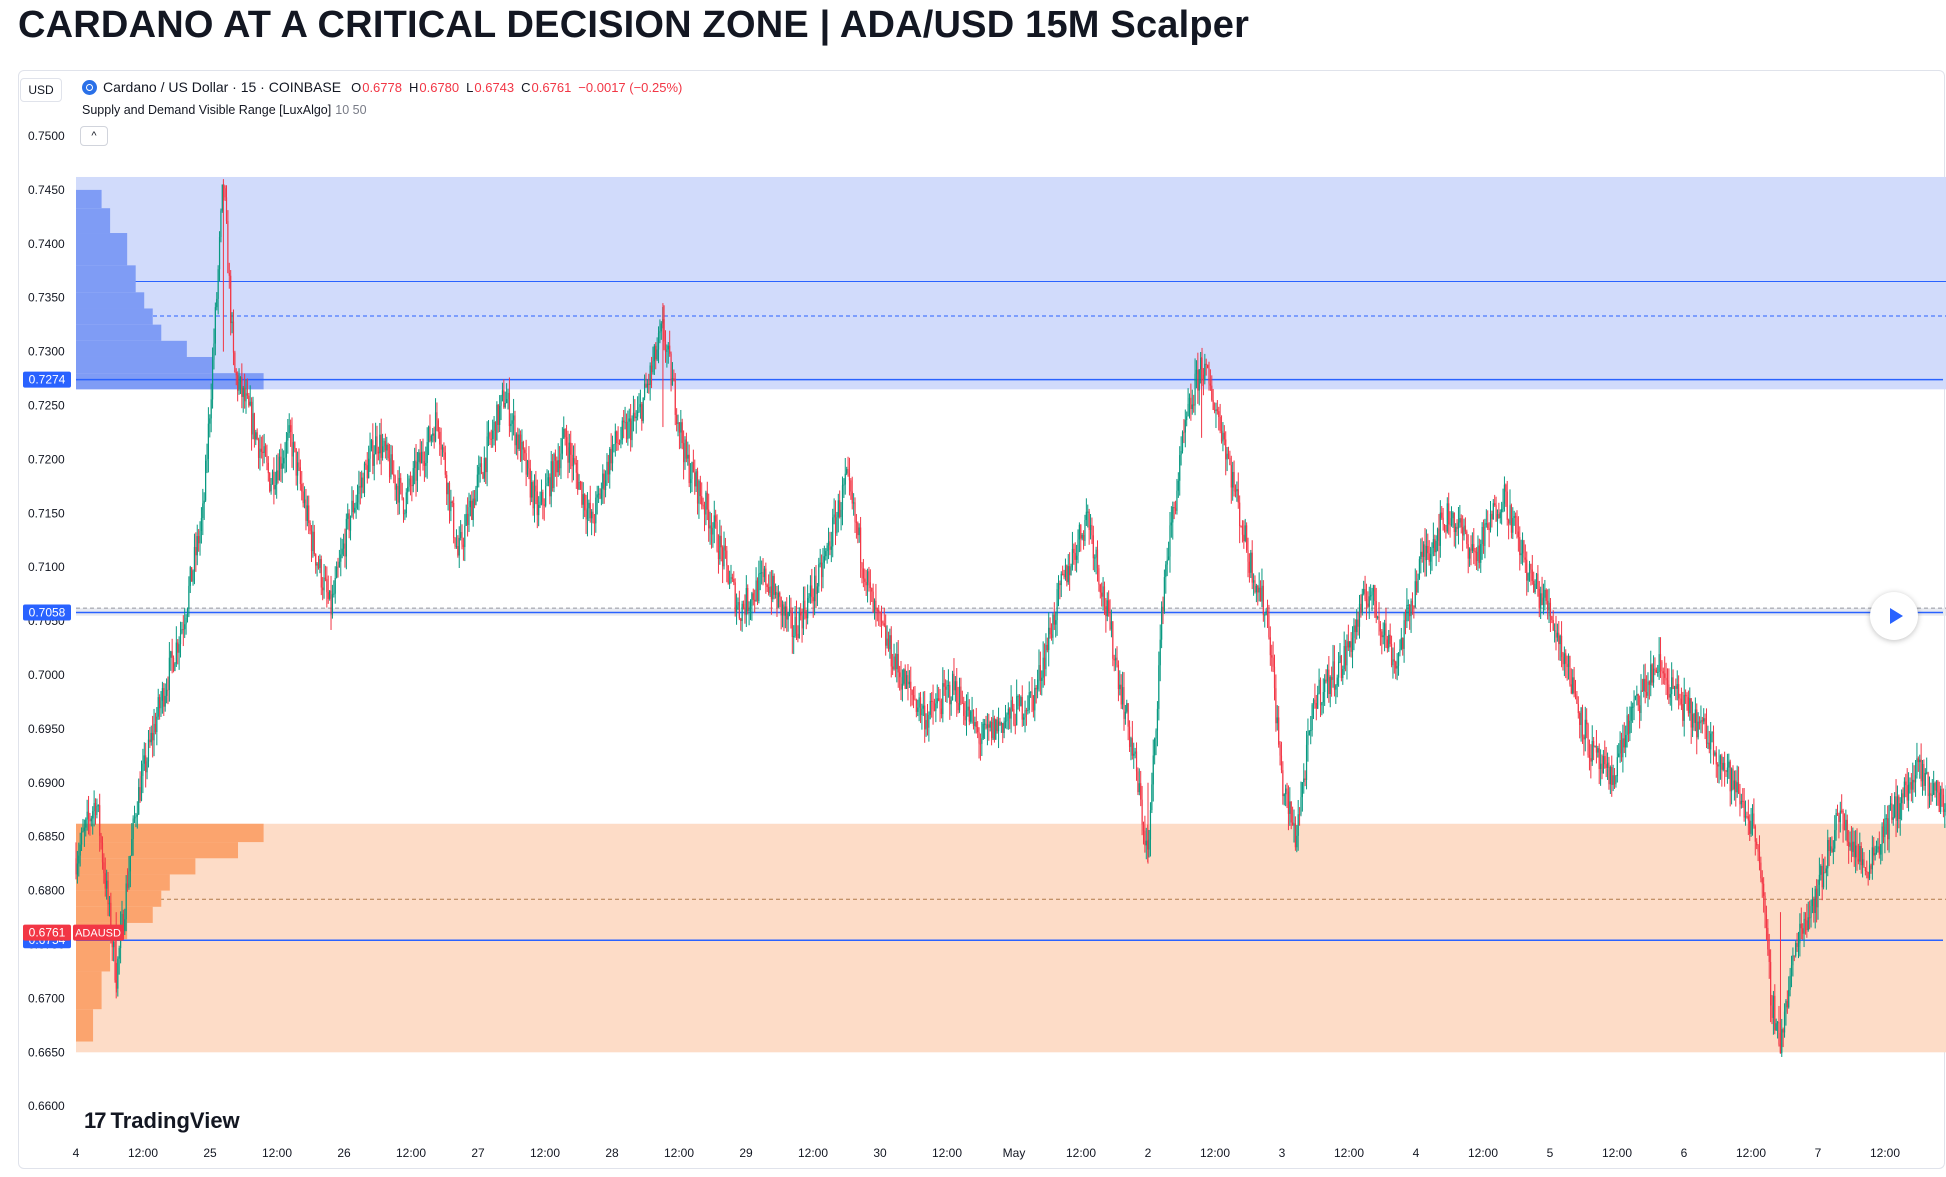 The height and width of the screenshot is (1177, 1946). Describe the element at coordinates (222, 87) in the screenshot. I see `symbol-title: Cardano / US Dollar · 15 · COINBASE` at that location.